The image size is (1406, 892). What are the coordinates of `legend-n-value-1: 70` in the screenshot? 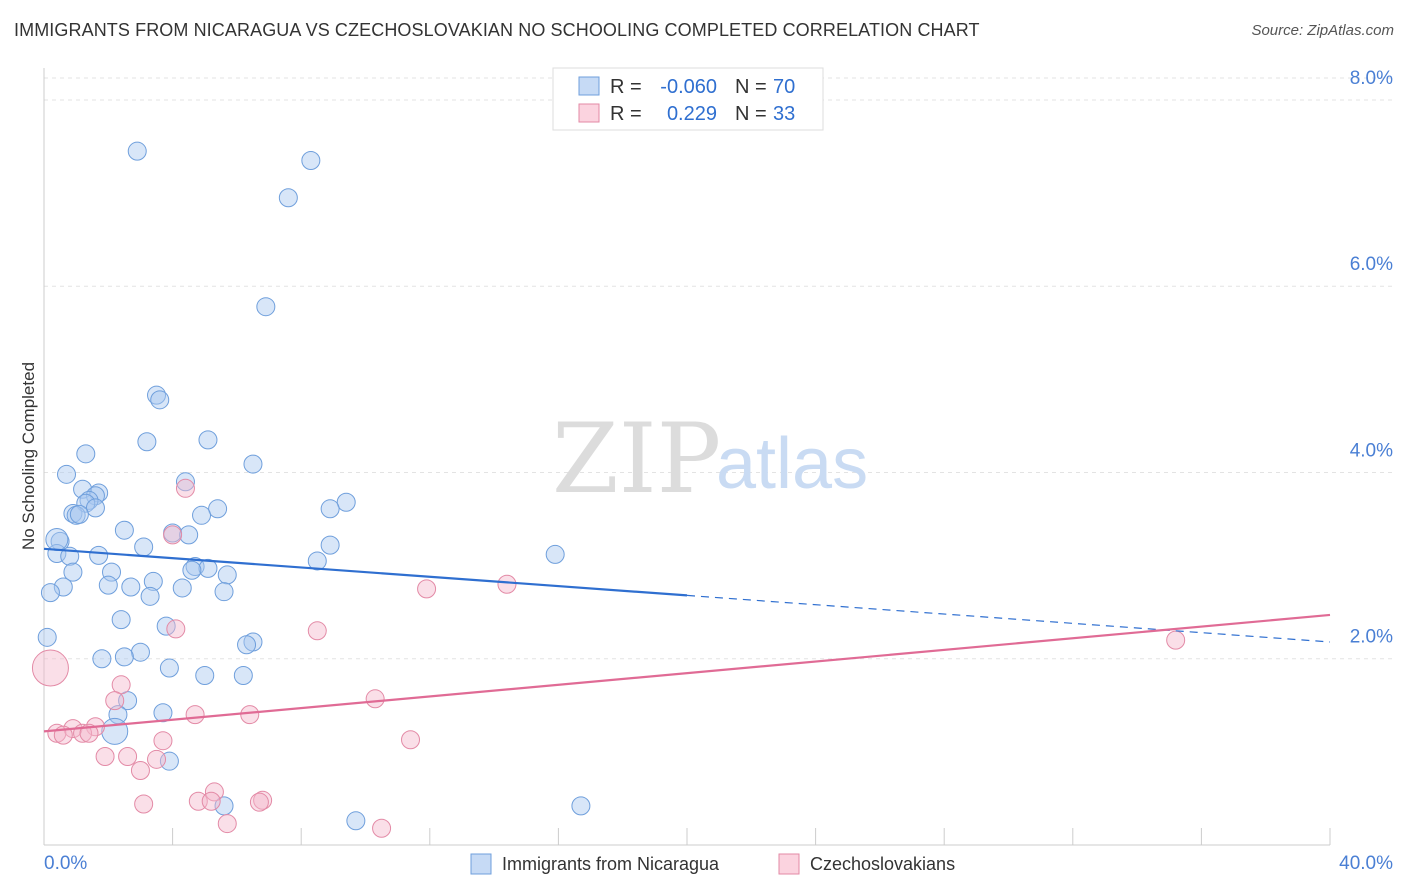 It's located at (784, 87).